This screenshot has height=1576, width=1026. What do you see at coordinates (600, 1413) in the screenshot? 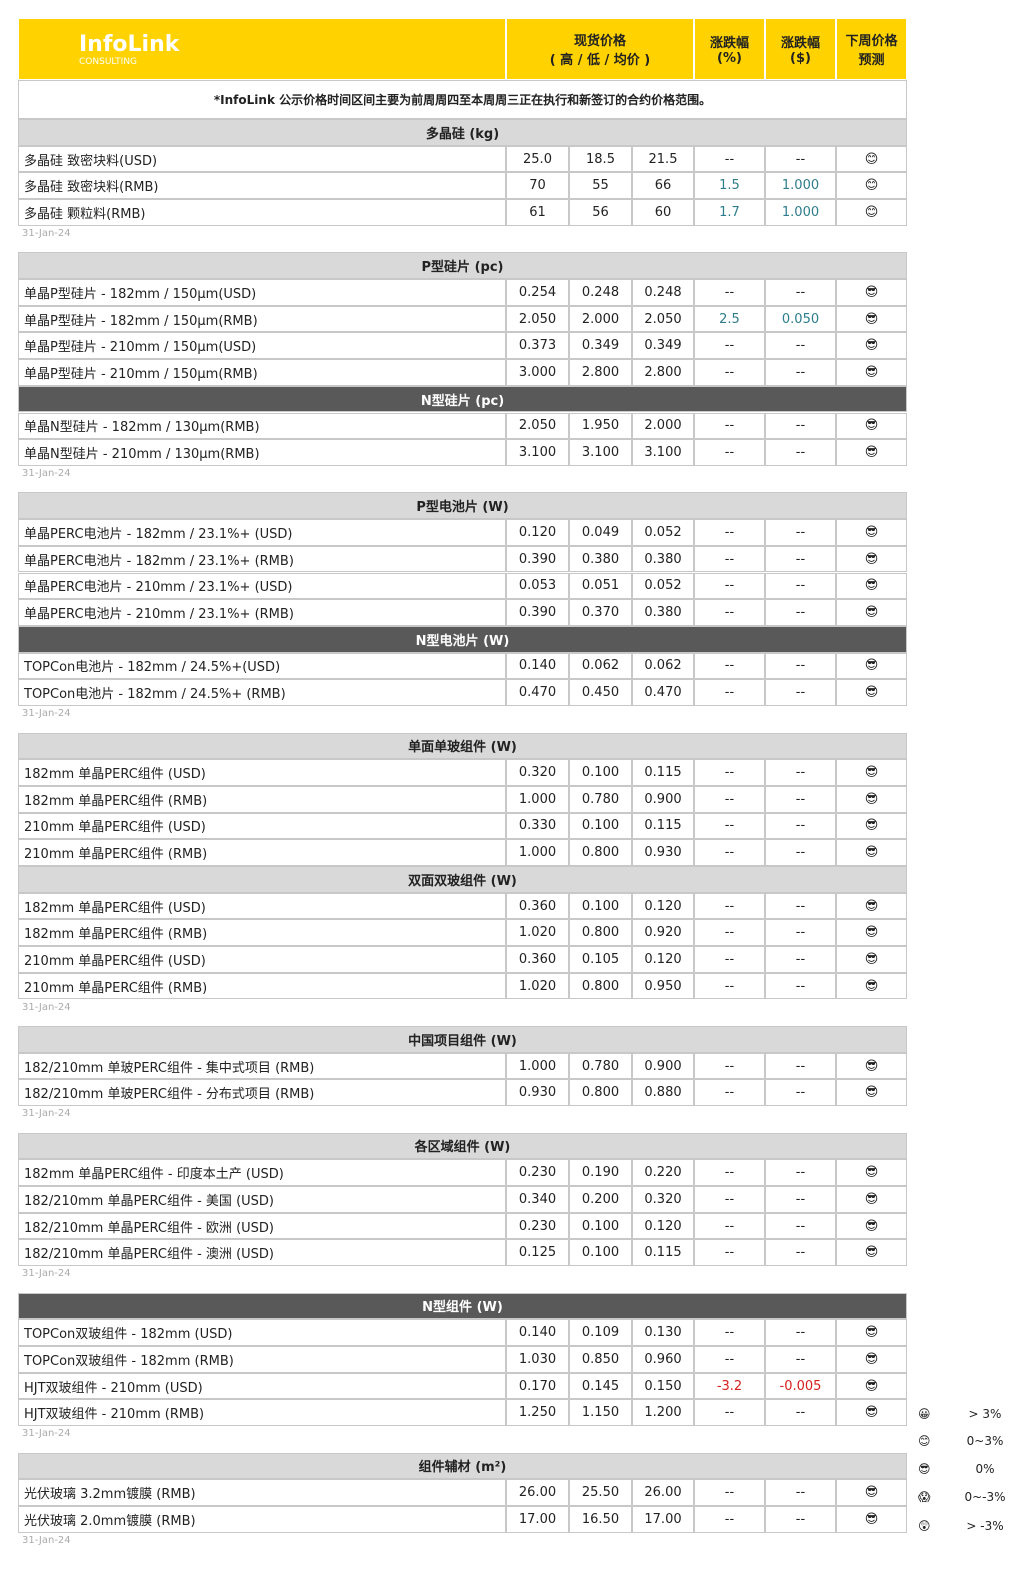
I see `cell-low: 1.150` at bounding box center [600, 1413].